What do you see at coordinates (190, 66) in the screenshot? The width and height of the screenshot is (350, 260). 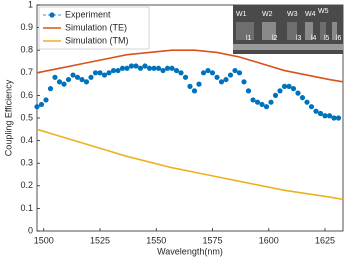 I see `series-line` at bounding box center [190, 66].